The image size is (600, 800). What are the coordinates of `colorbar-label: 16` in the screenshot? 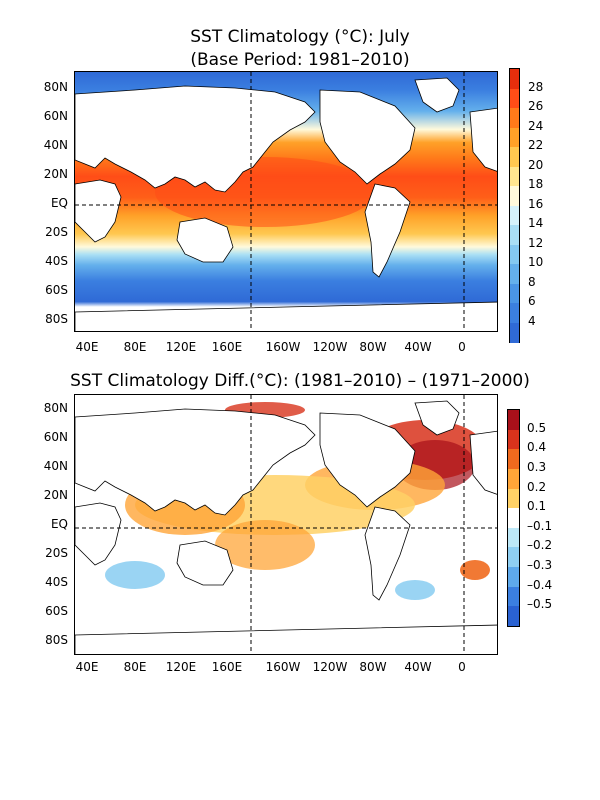 It's located at (536, 203).